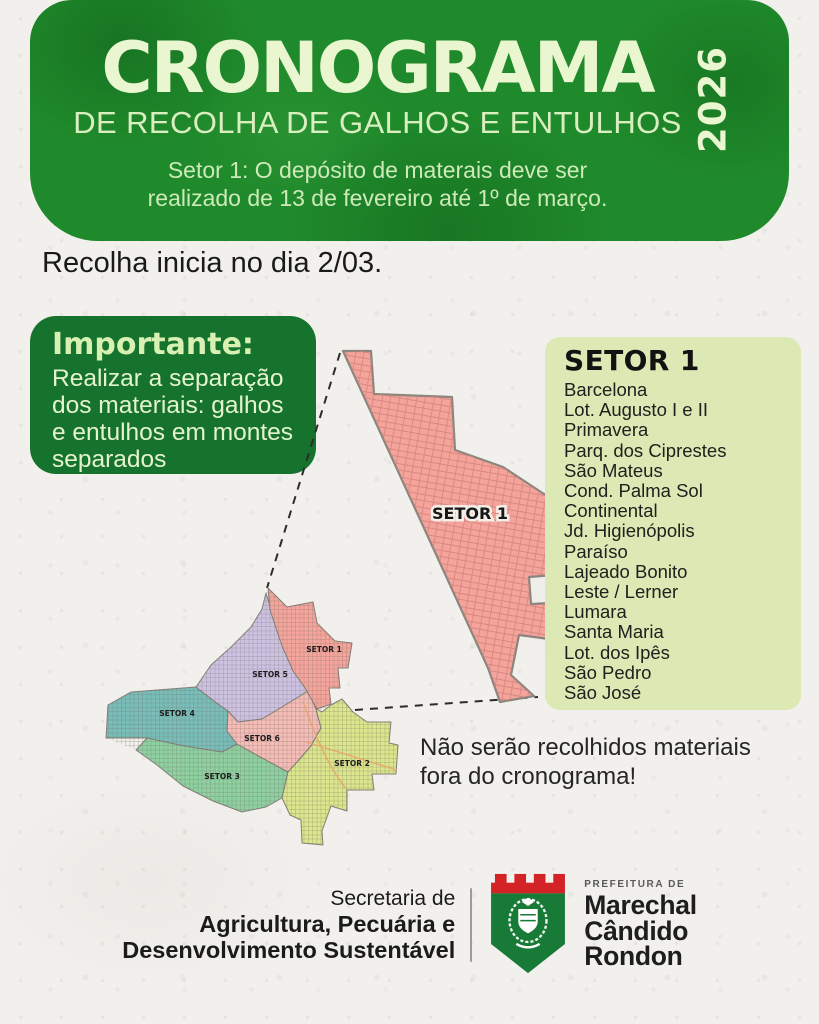  What do you see at coordinates (324, 649) in the screenshot?
I see `overview-label-sector-1: SETOR 1` at bounding box center [324, 649].